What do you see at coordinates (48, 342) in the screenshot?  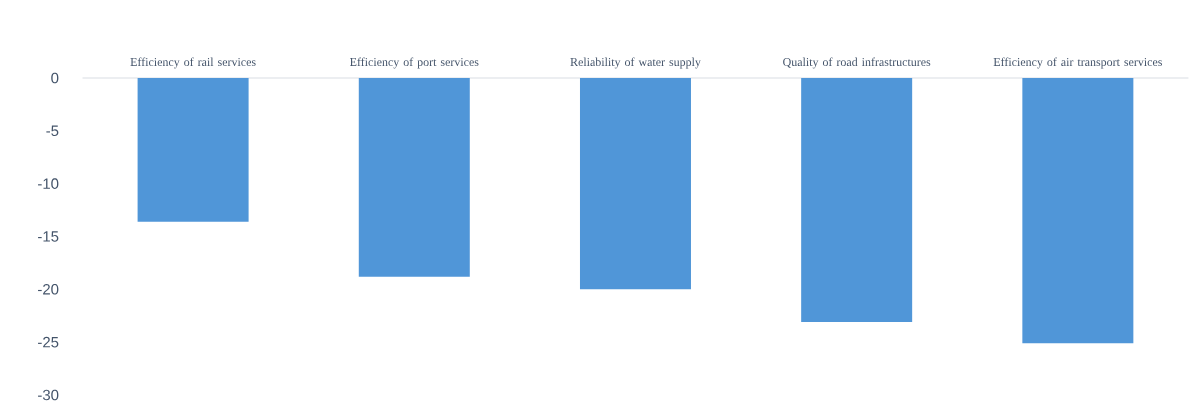 I see `y-tick-label: -25` at bounding box center [48, 342].